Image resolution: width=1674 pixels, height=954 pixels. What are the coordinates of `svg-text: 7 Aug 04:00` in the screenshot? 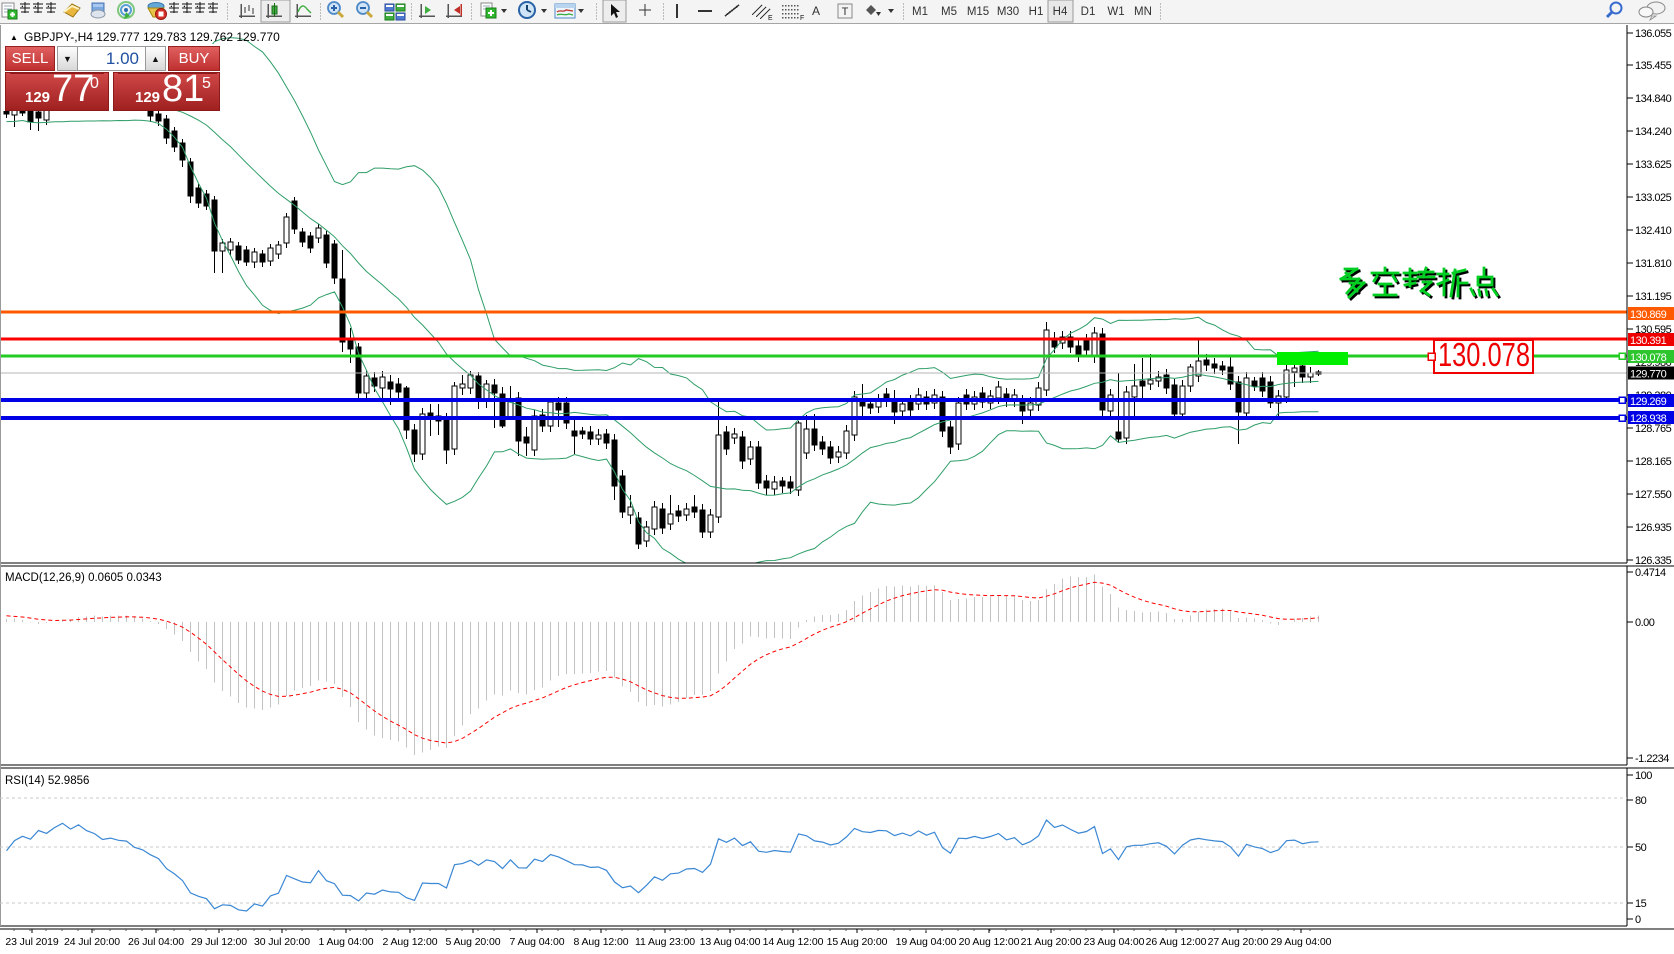 It's located at (537, 942).